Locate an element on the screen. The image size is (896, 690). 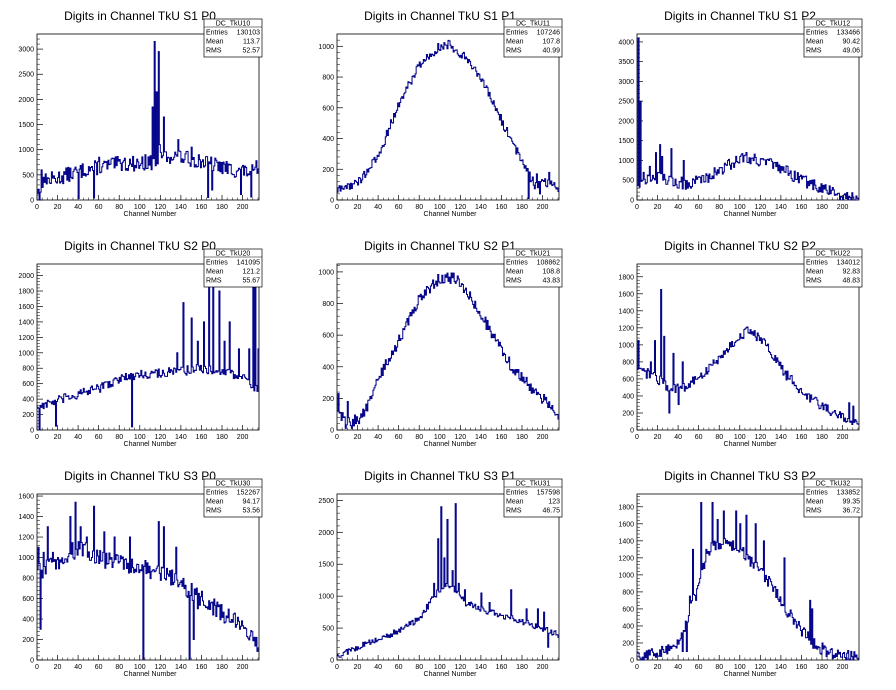
x-tick-label: 0 is located at coordinates (37, 207).